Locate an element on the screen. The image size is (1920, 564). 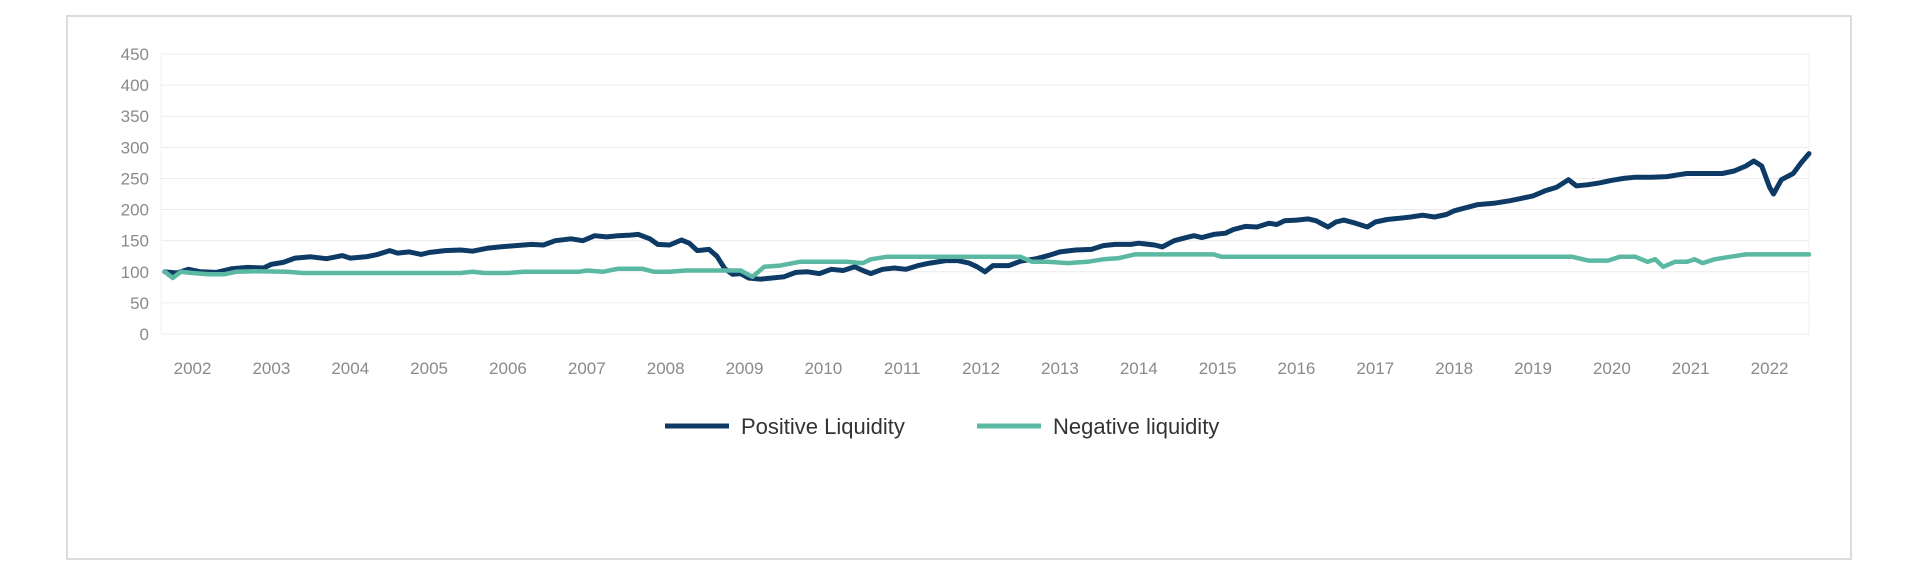
y-tick-label: 300 is located at coordinates (135, 147).